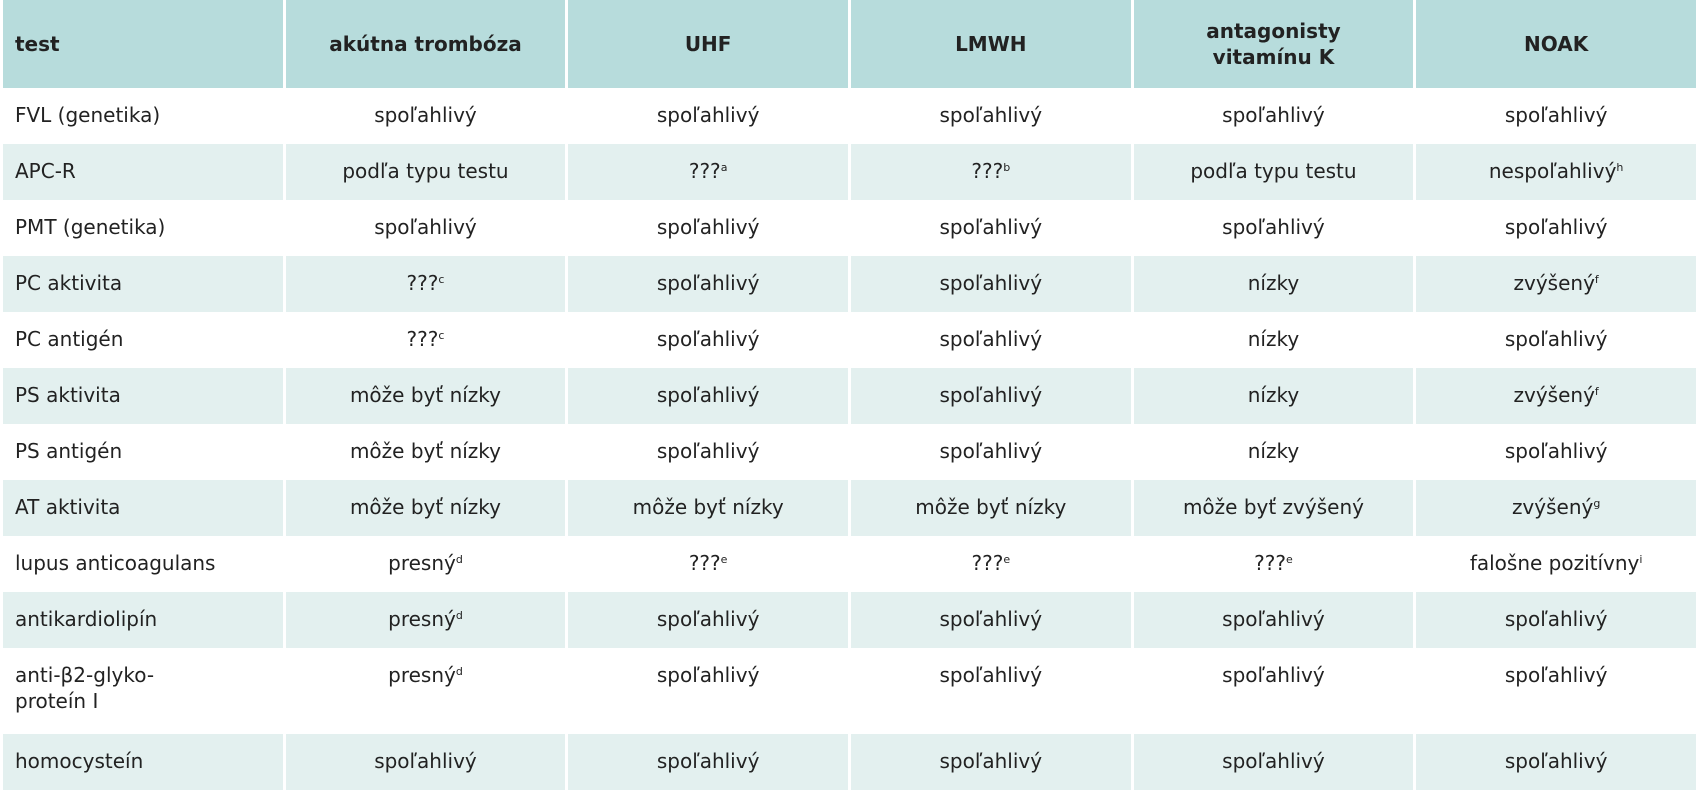 Image resolution: width=1699 pixels, height=800 pixels. Describe the element at coordinates (422, 619) in the screenshot. I see `cell-text: presný` at that location.